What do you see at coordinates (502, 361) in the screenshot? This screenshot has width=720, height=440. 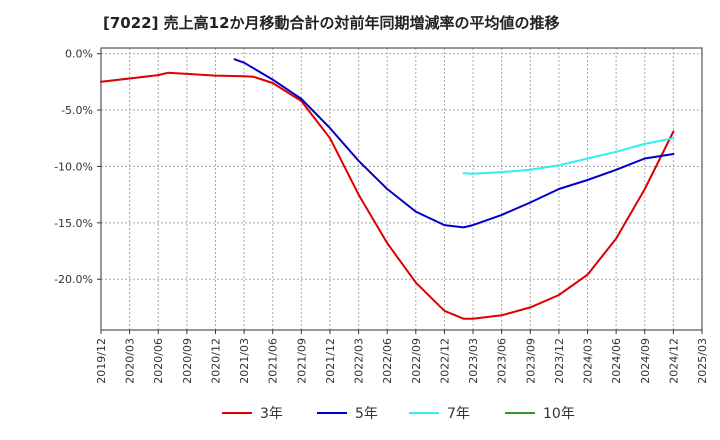 I see `x-tick-label: 2023/06` at bounding box center [502, 361].